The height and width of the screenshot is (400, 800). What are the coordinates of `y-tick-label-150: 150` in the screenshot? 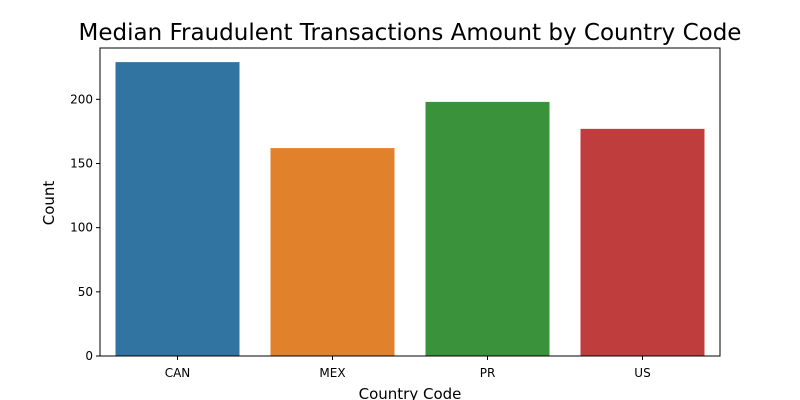 It's located at (81, 164).